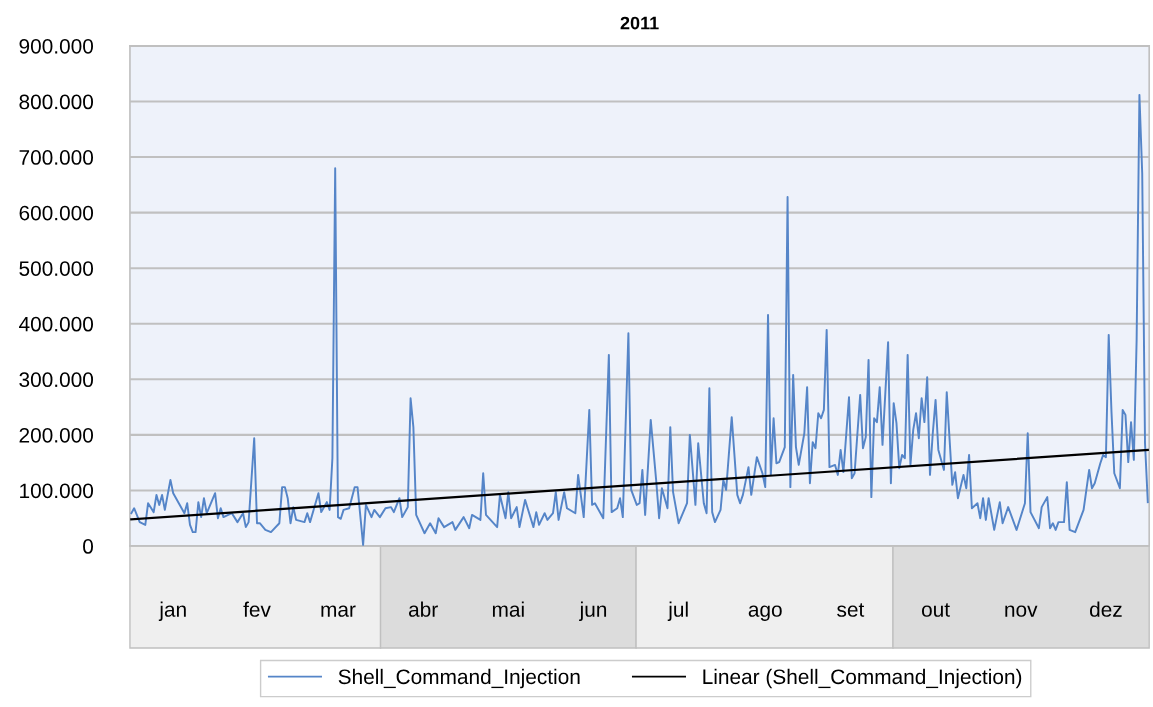  I want to click on x-tick-label: ago, so click(765, 613).